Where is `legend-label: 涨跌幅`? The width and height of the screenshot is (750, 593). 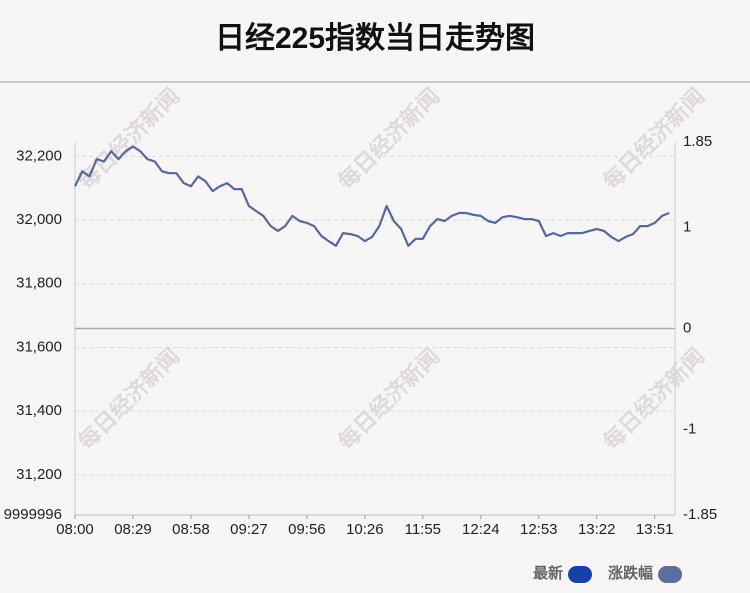 legend-label: 涨跌幅 is located at coordinates (630, 573).